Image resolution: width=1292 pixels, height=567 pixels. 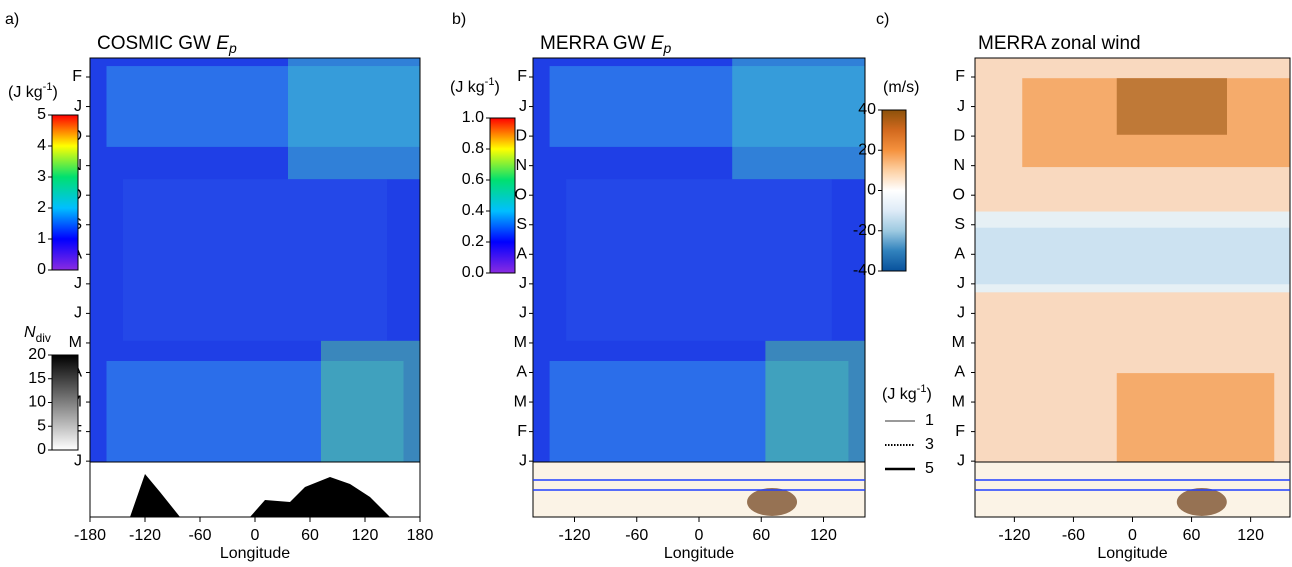 What do you see at coordinates (37, 402) in the screenshot?
I see `colorbar-tick-label: 10` at bounding box center [37, 402].